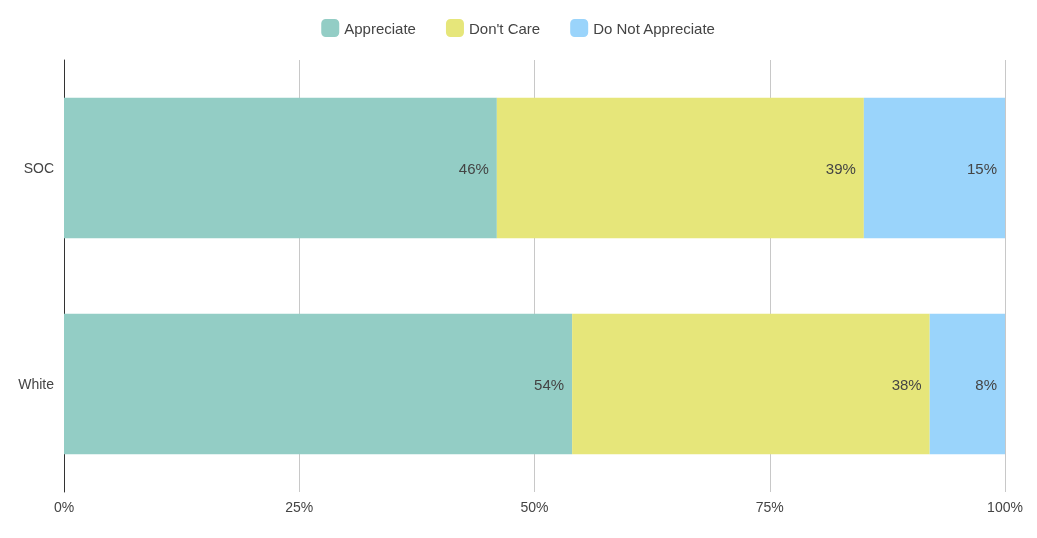 The image size is (1037, 538). What do you see at coordinates (299, 507) in the screenshot?
I see `x-tick-label: 25%` at bounding box center [299, 507].